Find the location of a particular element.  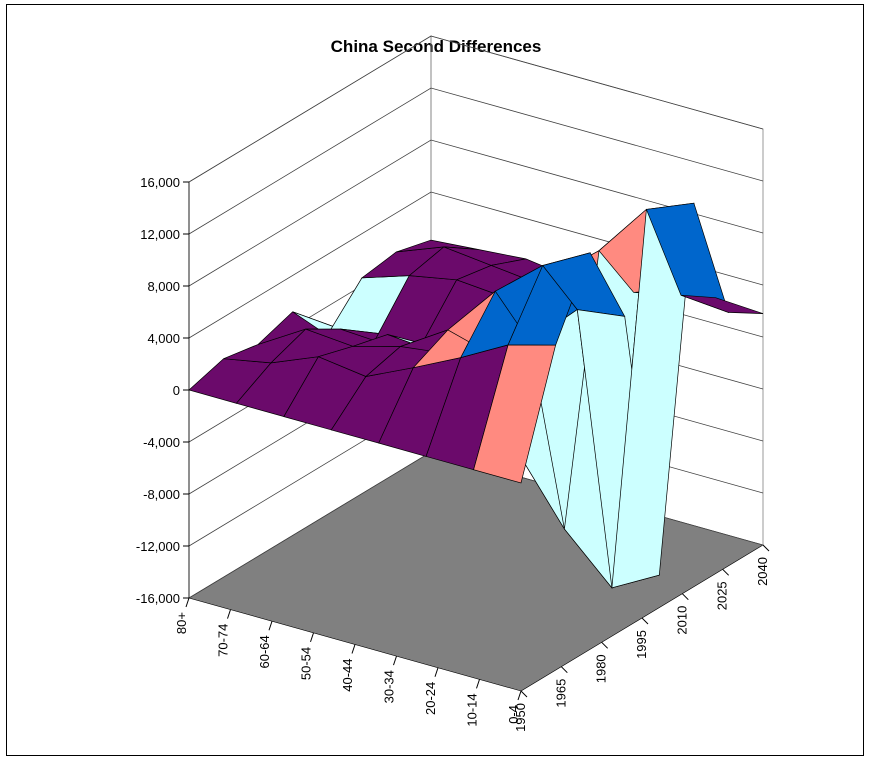

age-tick-label: 40-44 is located at coordinates (347, 675).